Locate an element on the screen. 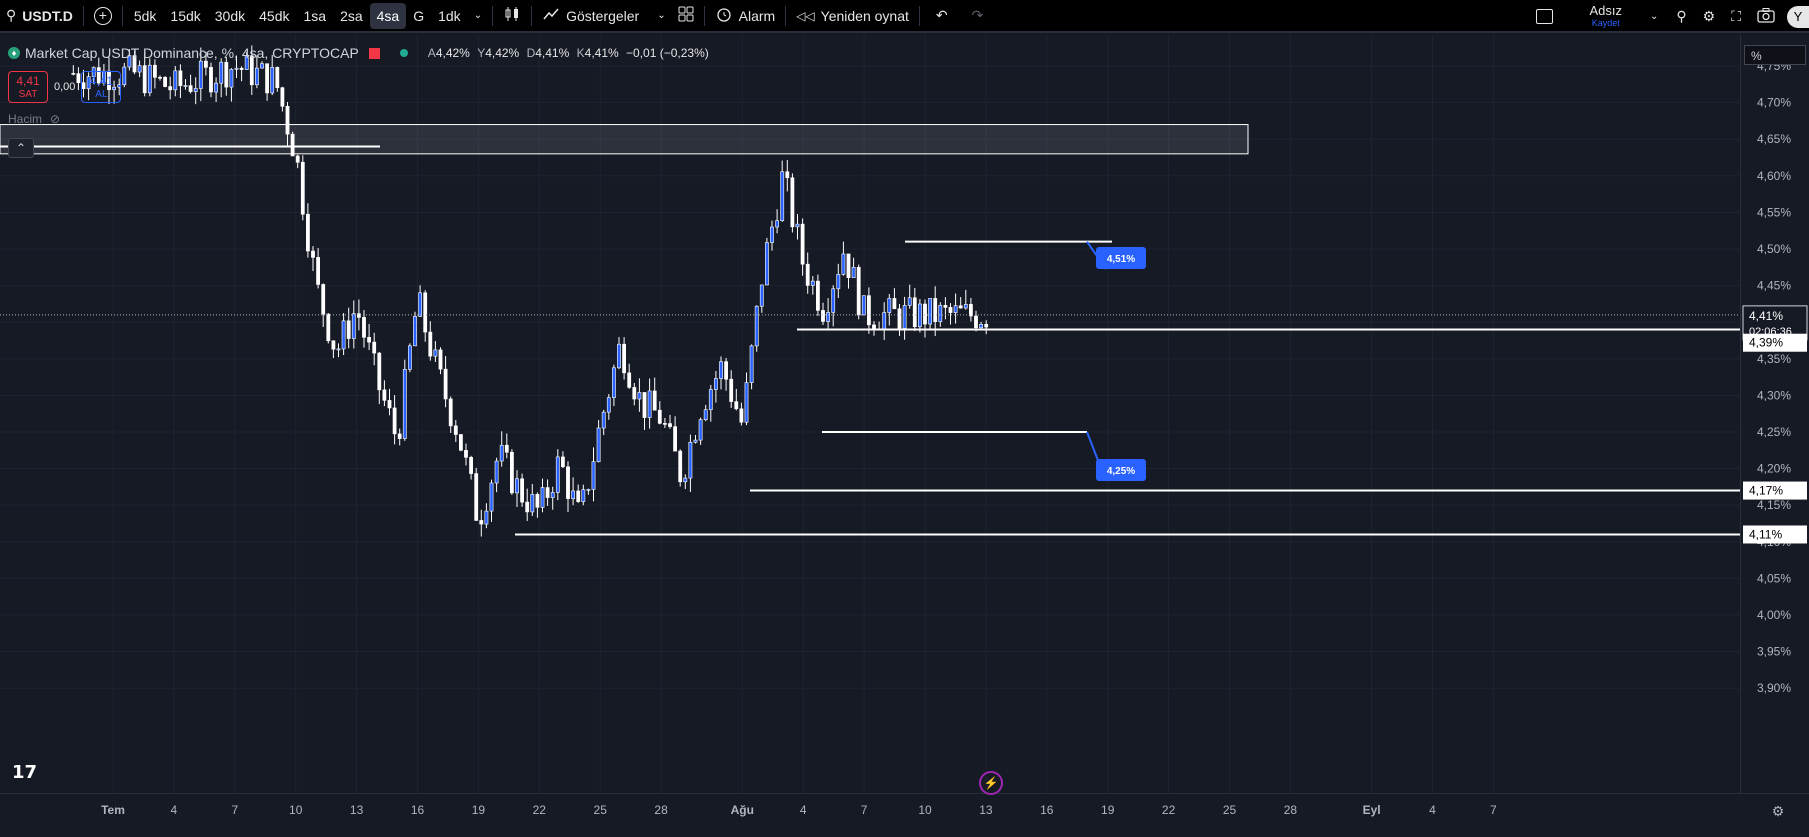  undo-button: ↶ is located at coordinates (942, 16).